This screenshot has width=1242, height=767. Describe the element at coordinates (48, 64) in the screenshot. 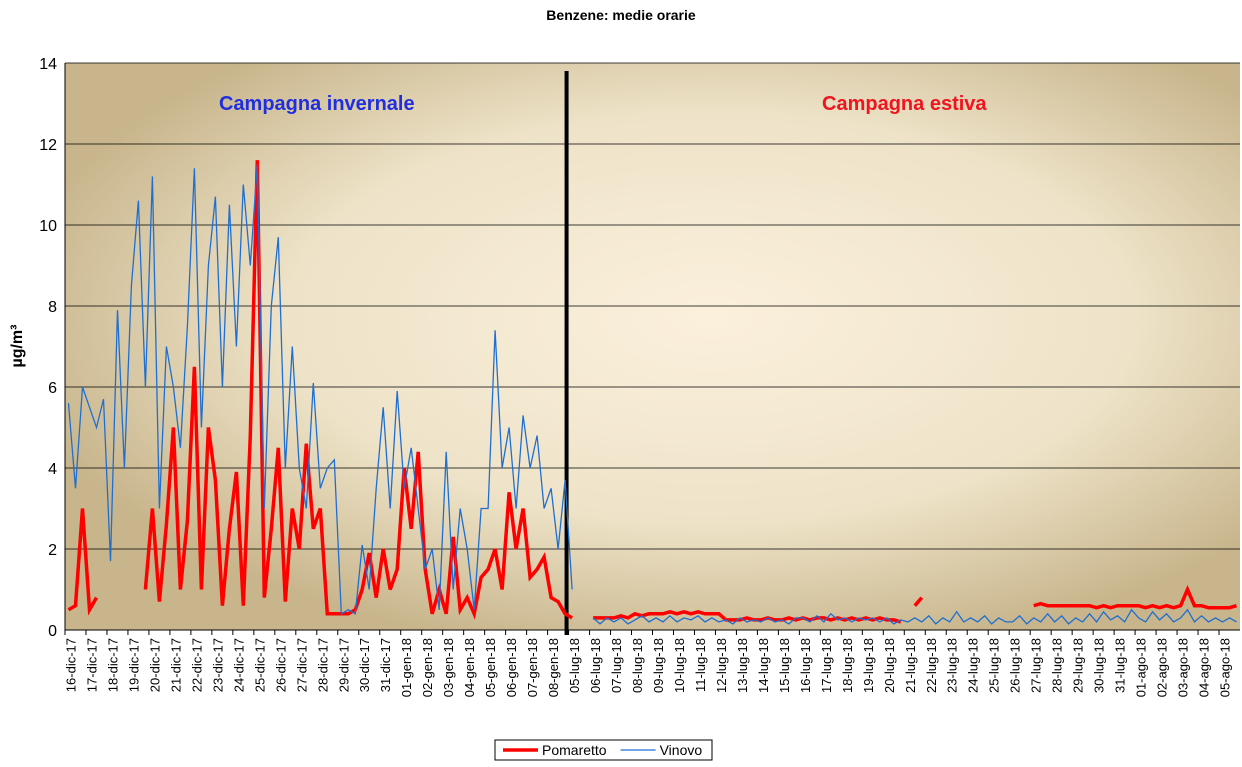

I see `y-tick-label: 14` at that location.